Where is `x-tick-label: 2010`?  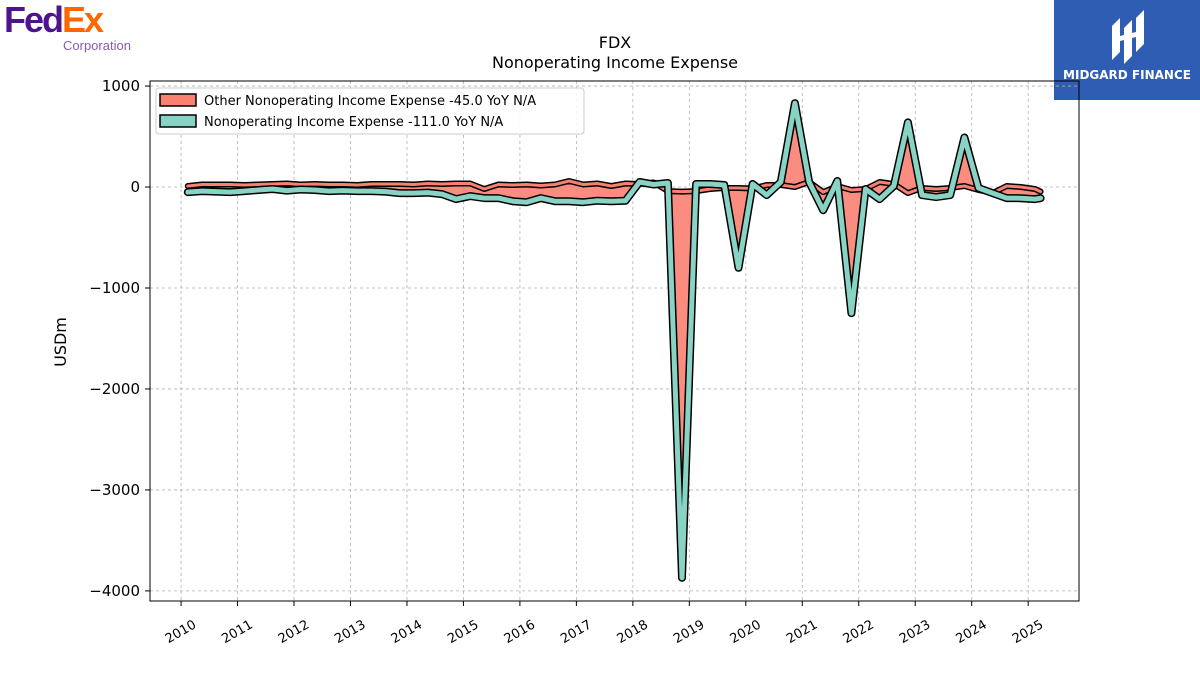
x-tick-label: 2010 is located at coordinates (181, 632).